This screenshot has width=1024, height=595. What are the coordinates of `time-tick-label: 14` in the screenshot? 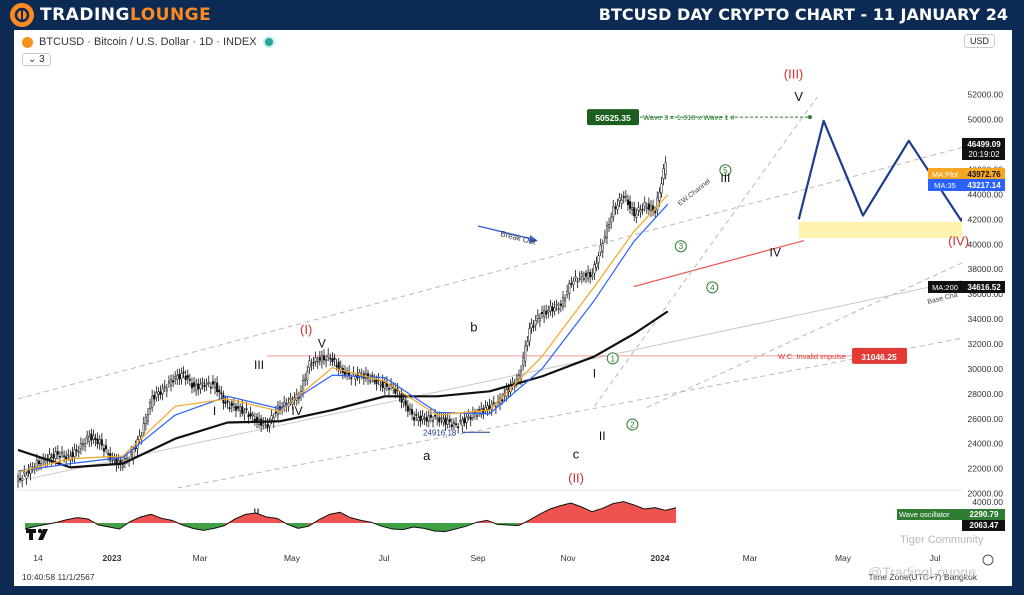 It's located at (38, 558).